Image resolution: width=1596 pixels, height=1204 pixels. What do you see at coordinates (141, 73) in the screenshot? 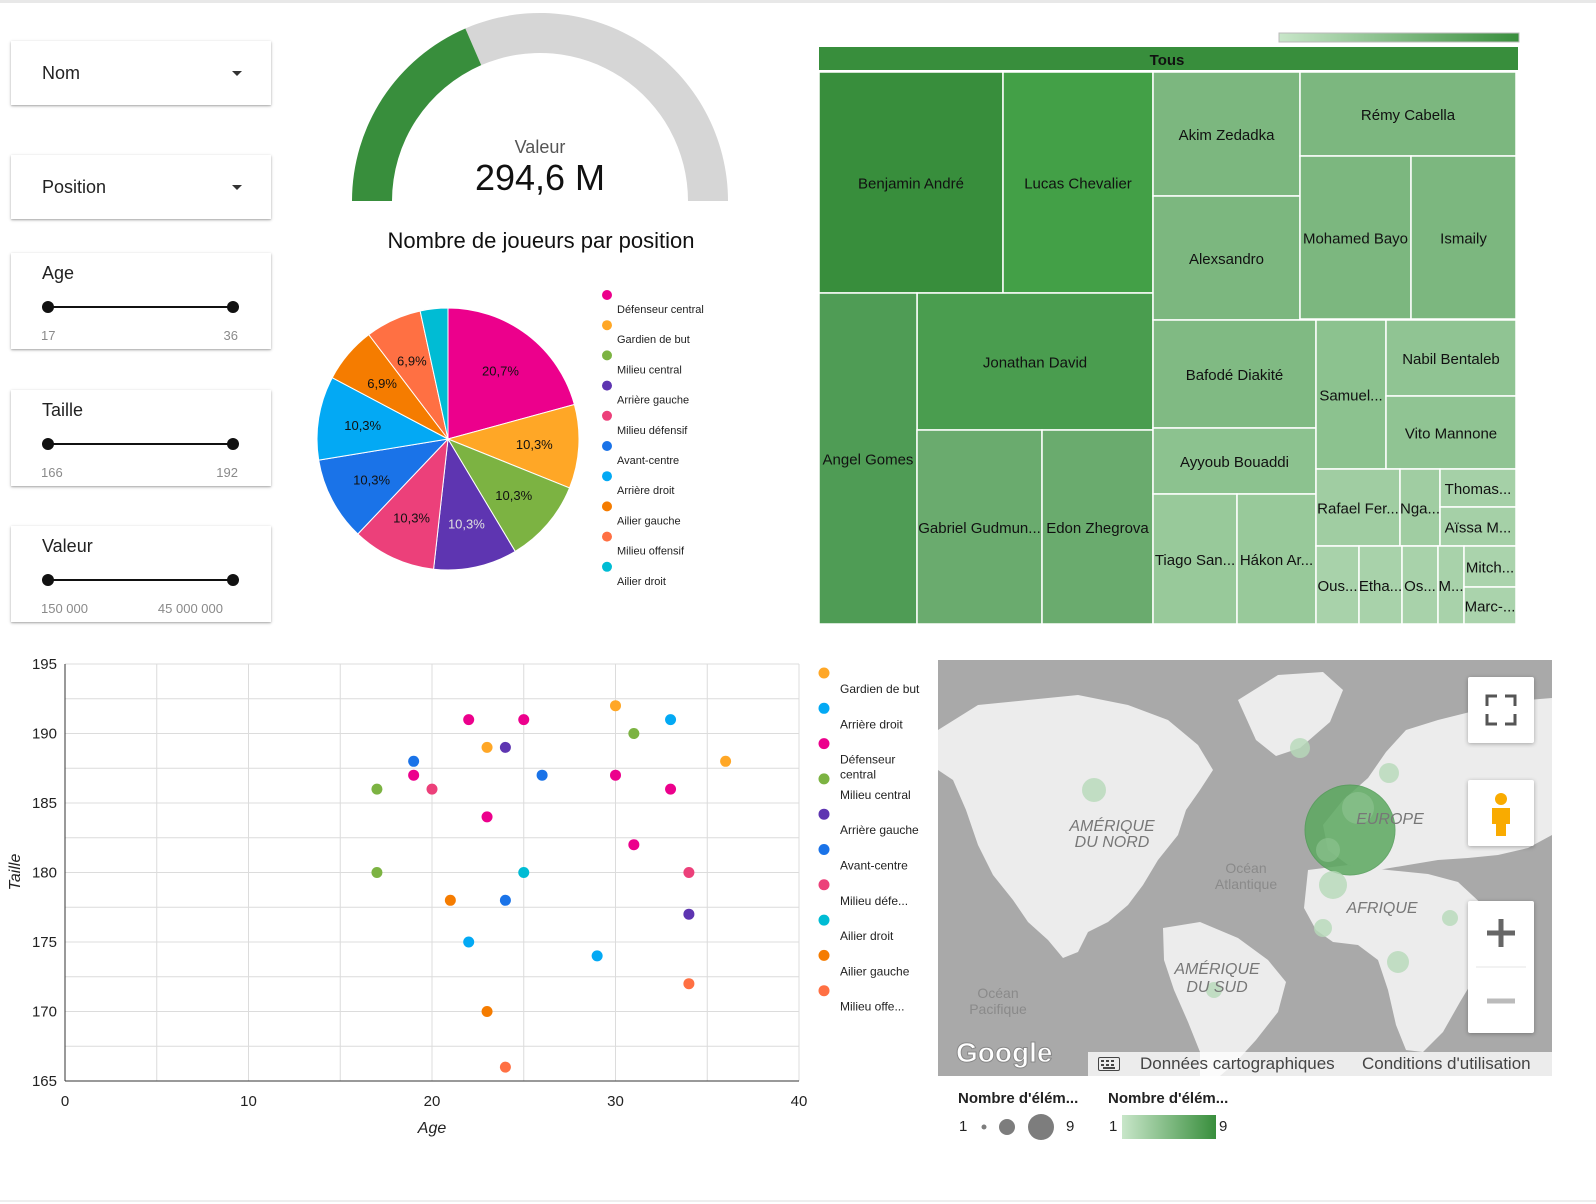
I see `name-dropdown: Nom` at bounding box center [141, 73].